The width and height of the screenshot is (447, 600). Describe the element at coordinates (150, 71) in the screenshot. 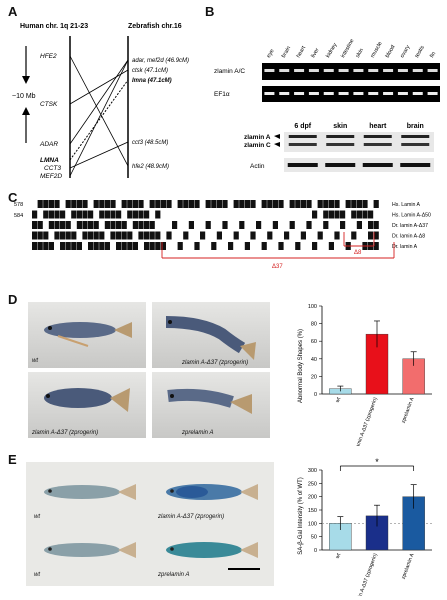

I see `gene-ctsk-zf: ctsk (47.1cM)` at that location.